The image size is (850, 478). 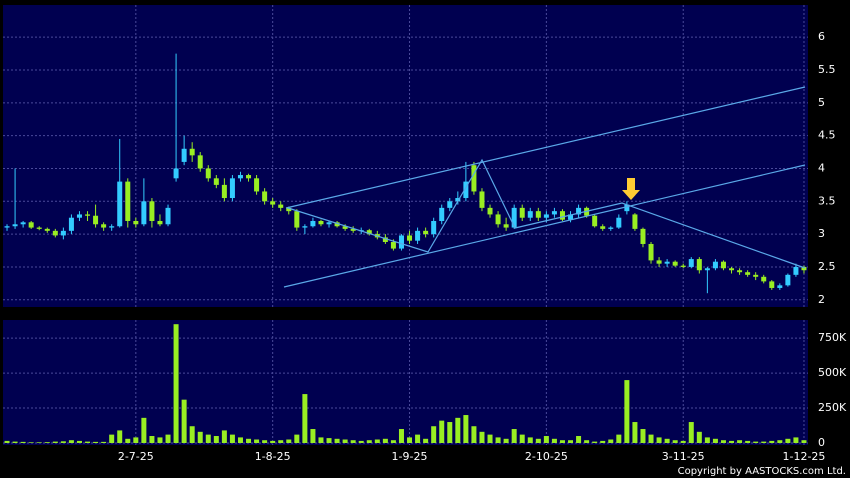 I want to click on y-tick-label: 5.5, so click(x=827, y=69).